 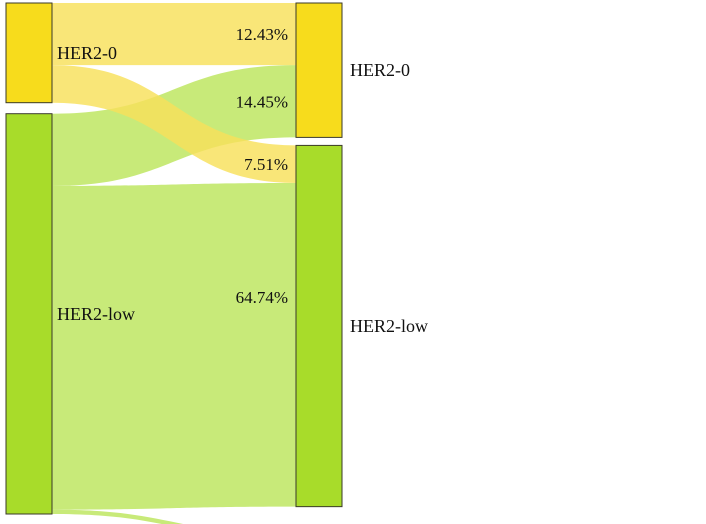 What do you see at coordinates (174, 34) in the screenshot?
I see `flow-link-s0-t0` at bounding box center [174, 34].